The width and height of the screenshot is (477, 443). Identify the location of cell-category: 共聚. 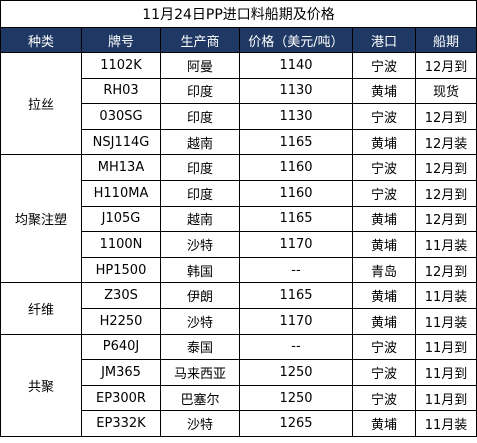
(41, 385).